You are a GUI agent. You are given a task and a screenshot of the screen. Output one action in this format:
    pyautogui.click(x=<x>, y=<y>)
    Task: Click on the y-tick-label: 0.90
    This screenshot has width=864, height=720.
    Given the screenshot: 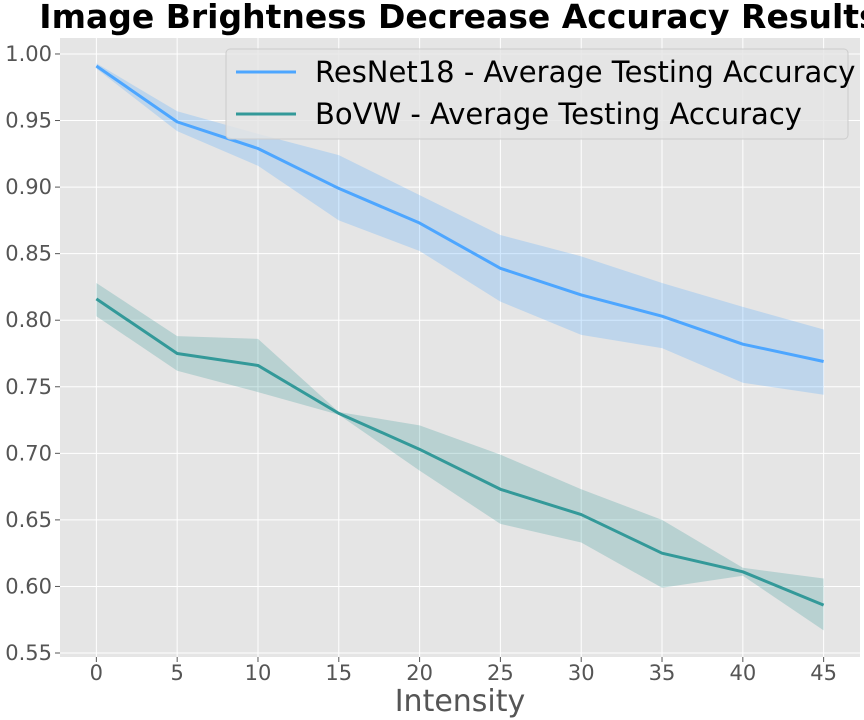 What is the action you would take?
    pyautogui.click(x=28, y=187)
    